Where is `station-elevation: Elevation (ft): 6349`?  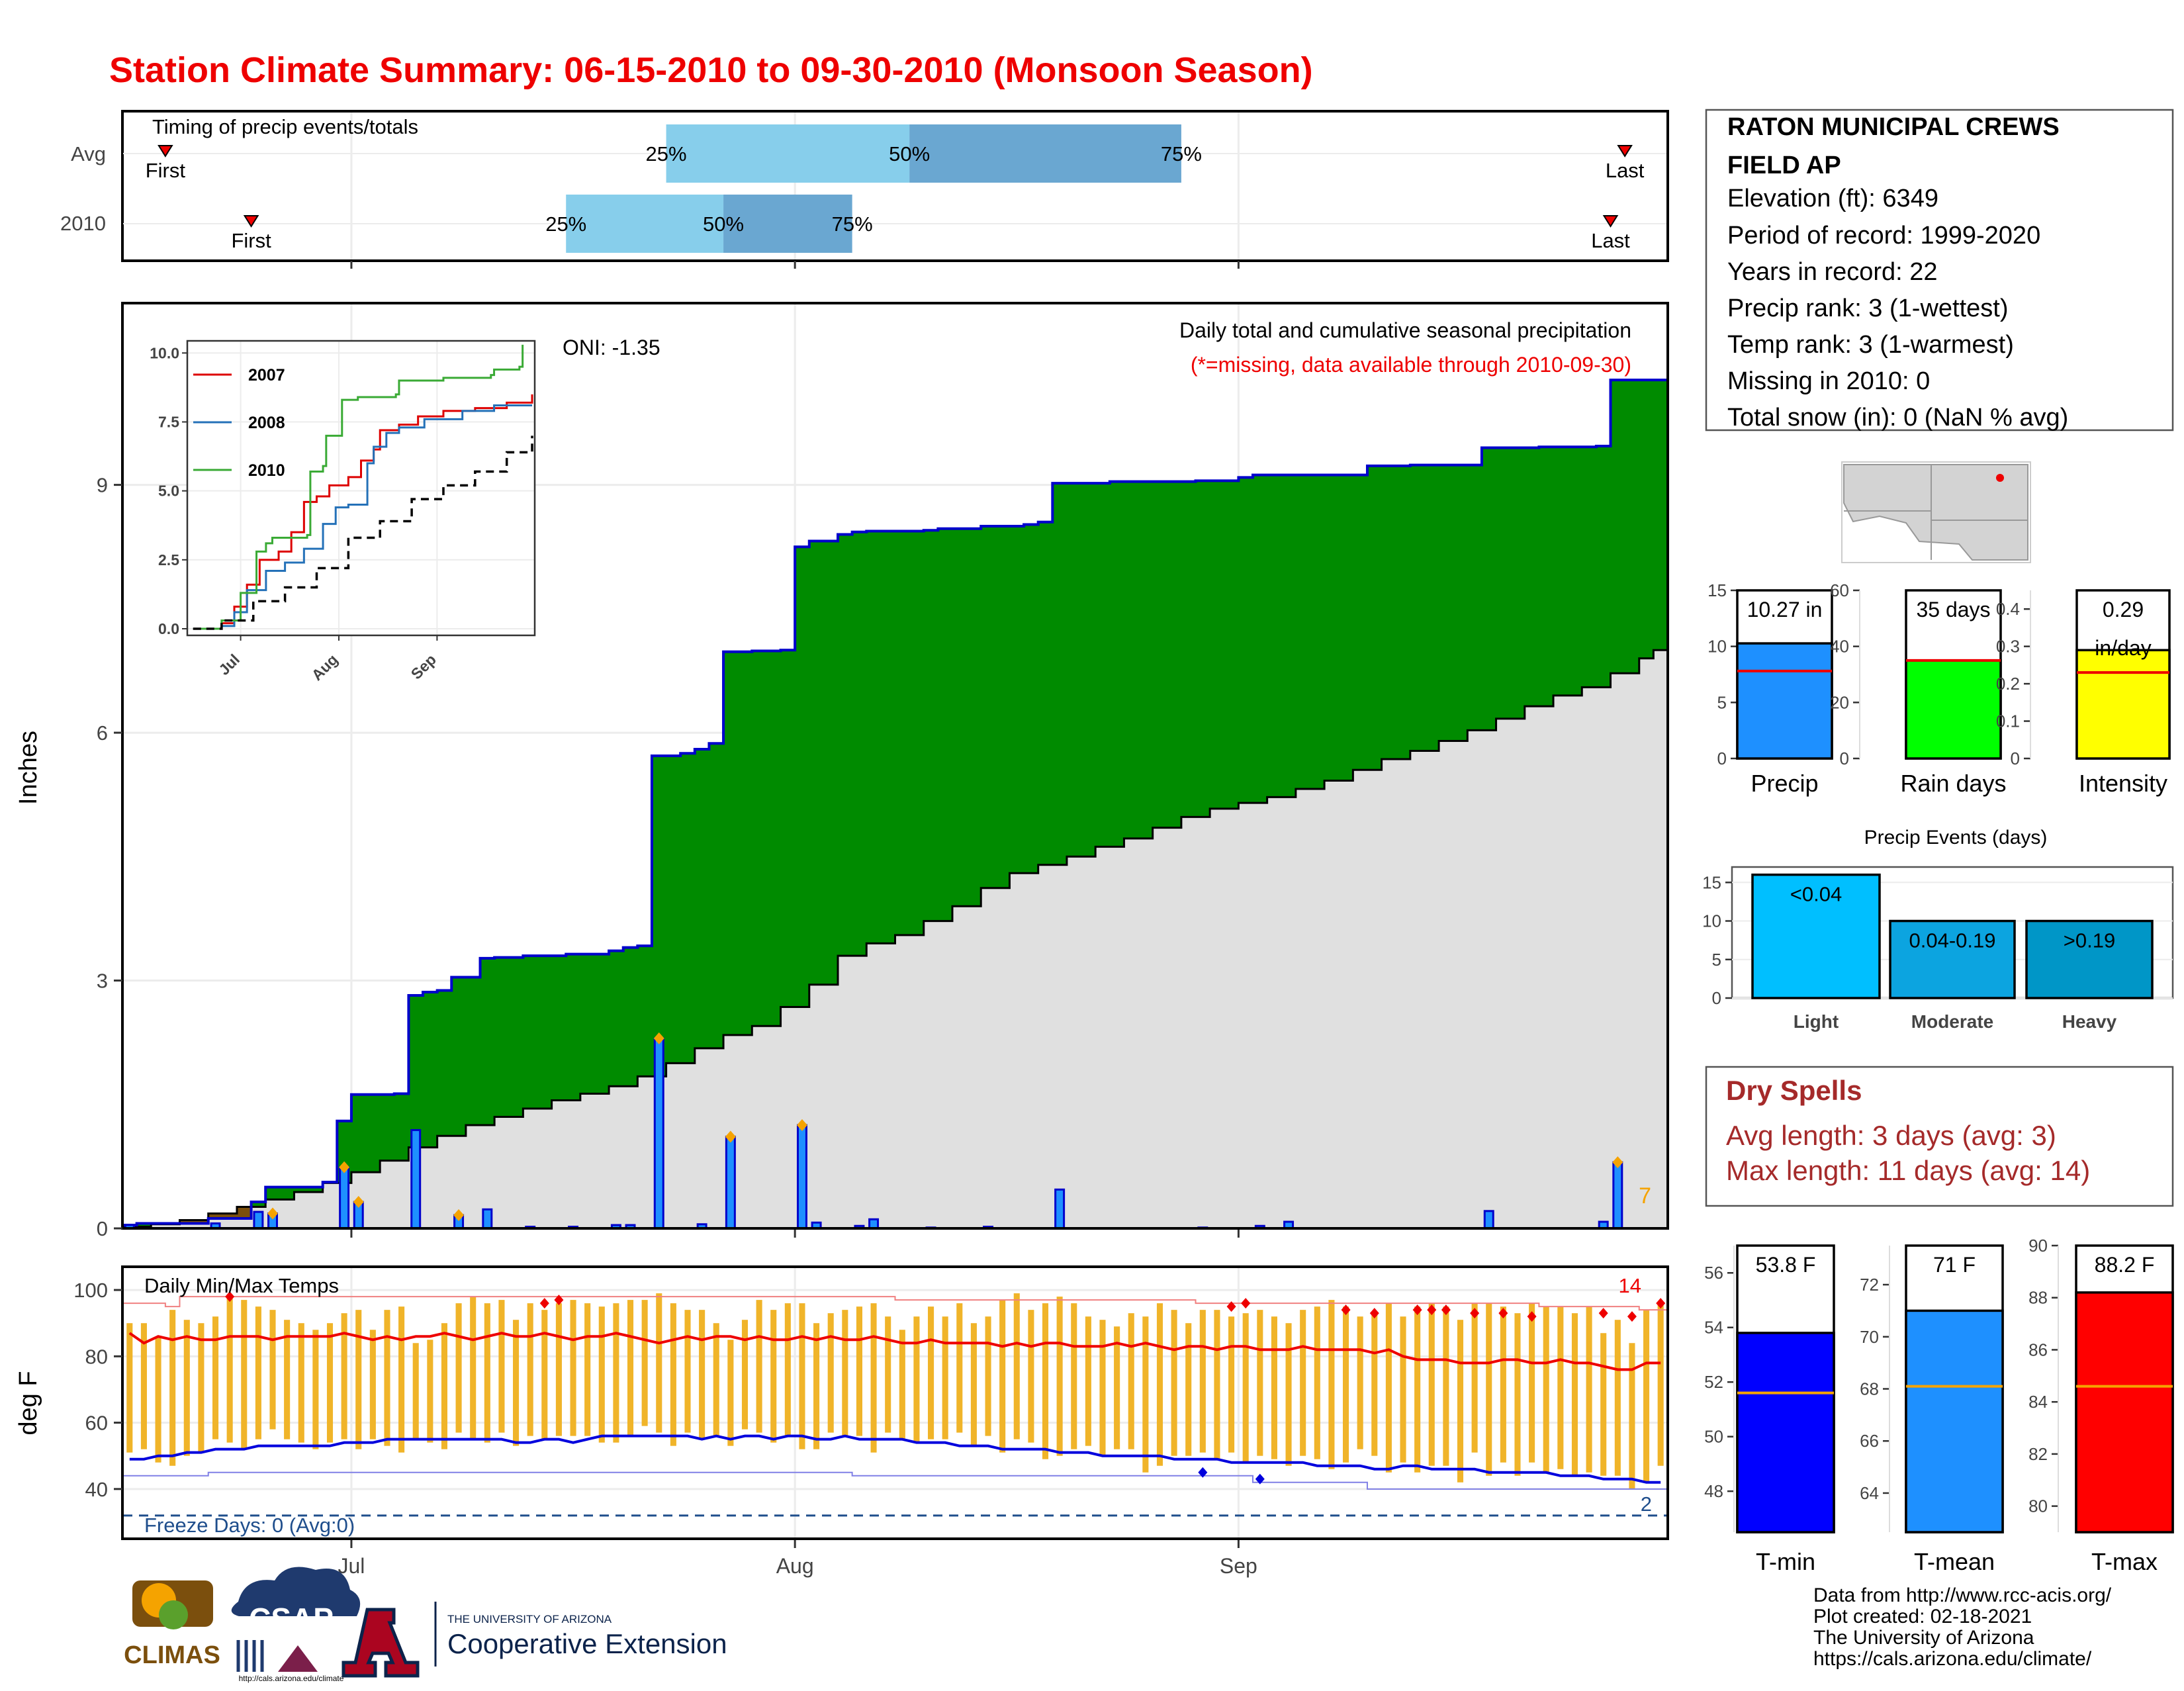
station-elevation: Elevation (ft): 6349 is located at coordinates (1832, 198).